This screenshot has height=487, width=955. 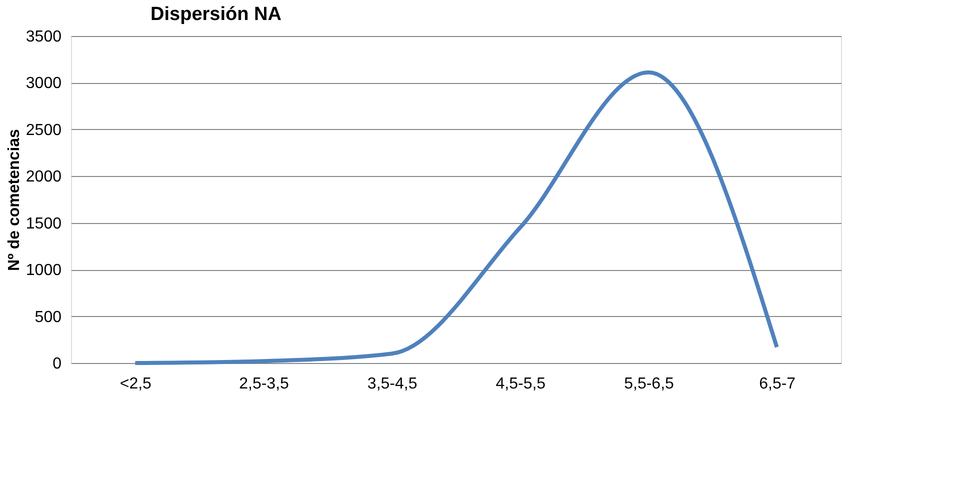 What do you see at coordinates (48, 317) in the screenshot?
I see `y-tick-label: 500` at bounding box center [48, 317].